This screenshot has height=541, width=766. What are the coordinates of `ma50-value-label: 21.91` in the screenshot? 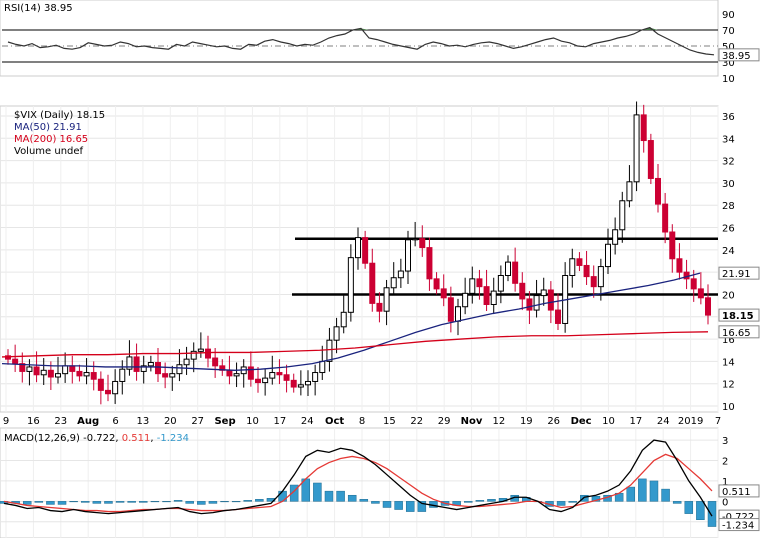 It's located at (736, 274).